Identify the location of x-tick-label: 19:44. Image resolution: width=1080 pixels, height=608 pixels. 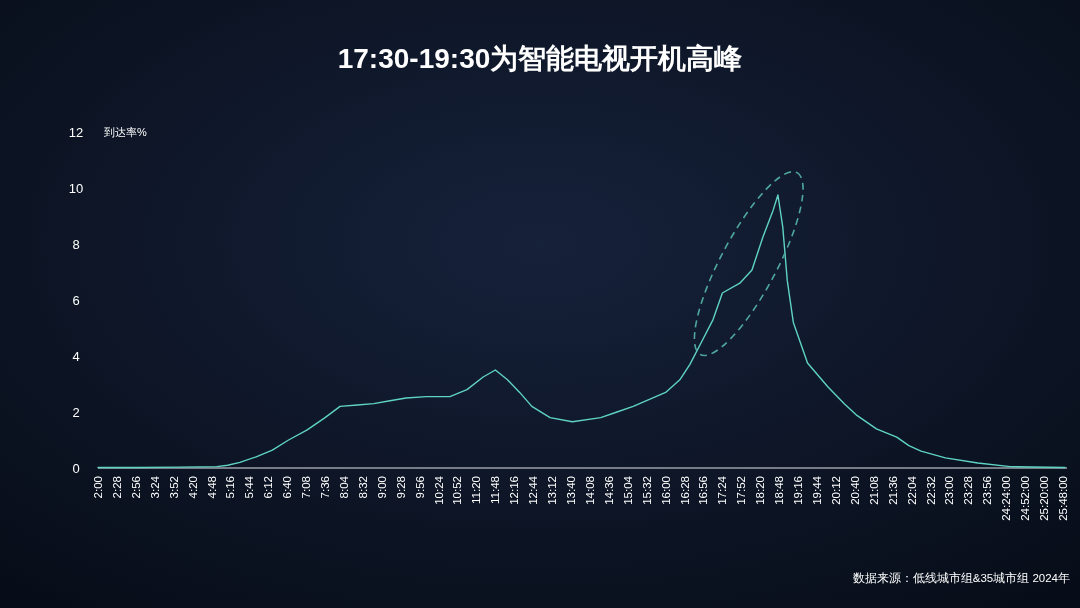
(816, 490).